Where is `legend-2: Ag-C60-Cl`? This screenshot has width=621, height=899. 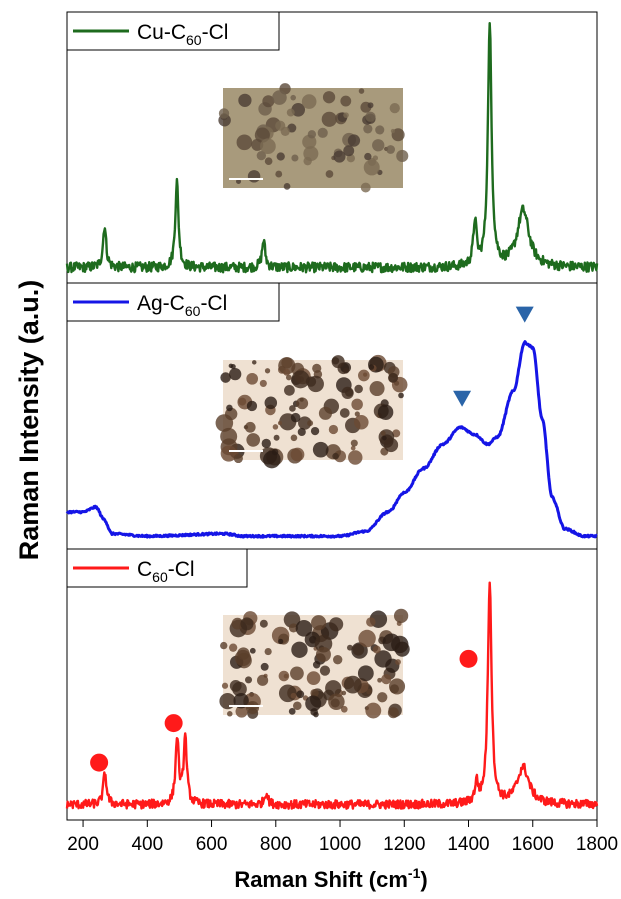 legend-2: Ag-C60-Cl is located at coordinates (173, 302).